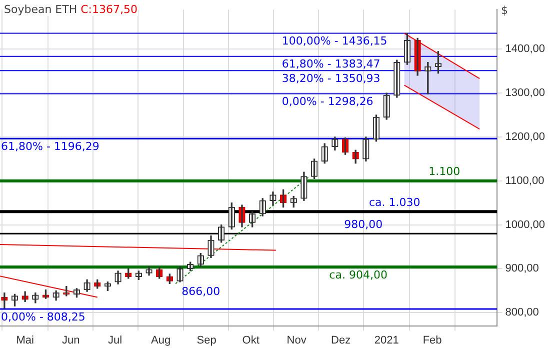 This screenshot has width=550, height=350. What do you see at coordinates (524, 180) in the screenshot?
I see `y-tick-label: 1100,00` at bounding box center [524, 180].